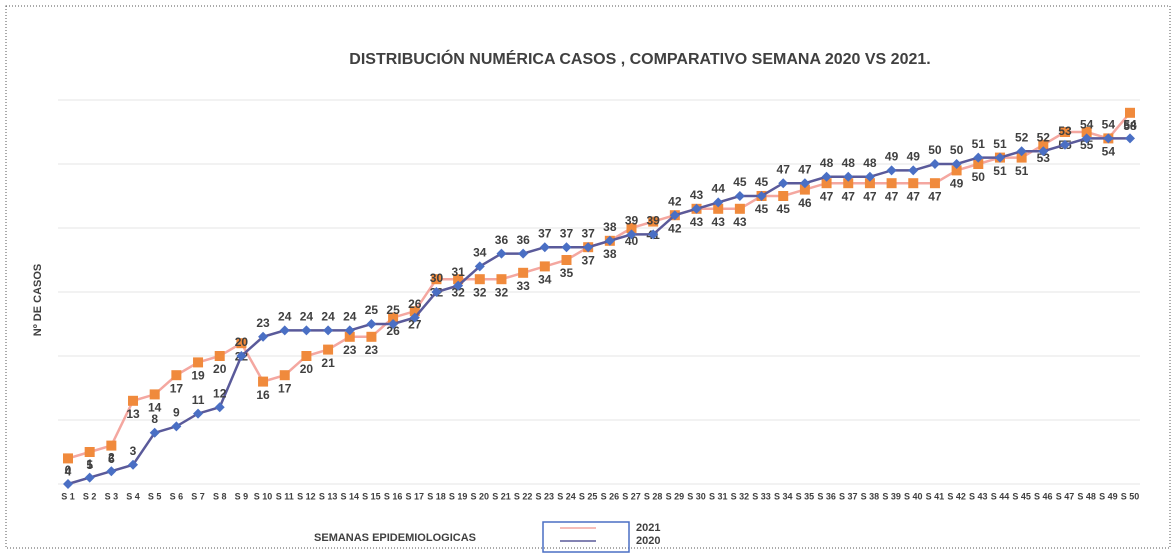 This screenshot has height=554, width=1176. I want to click on x-tick-label: S 39, so click(891, 496).